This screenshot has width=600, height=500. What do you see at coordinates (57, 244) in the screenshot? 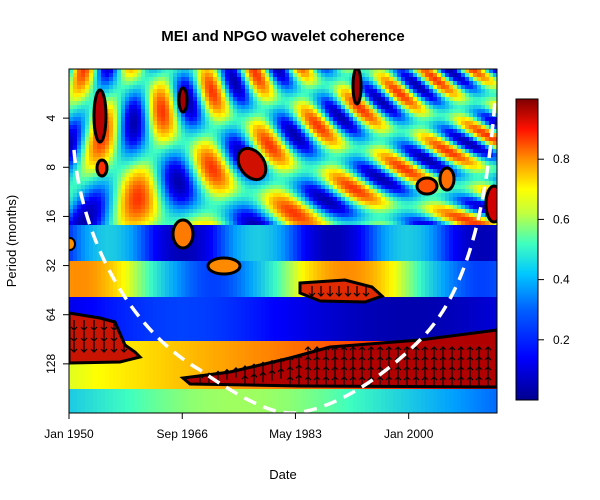
I see `y-axis: 4 8 16 32 64 128` at bounding box center [57, 244].